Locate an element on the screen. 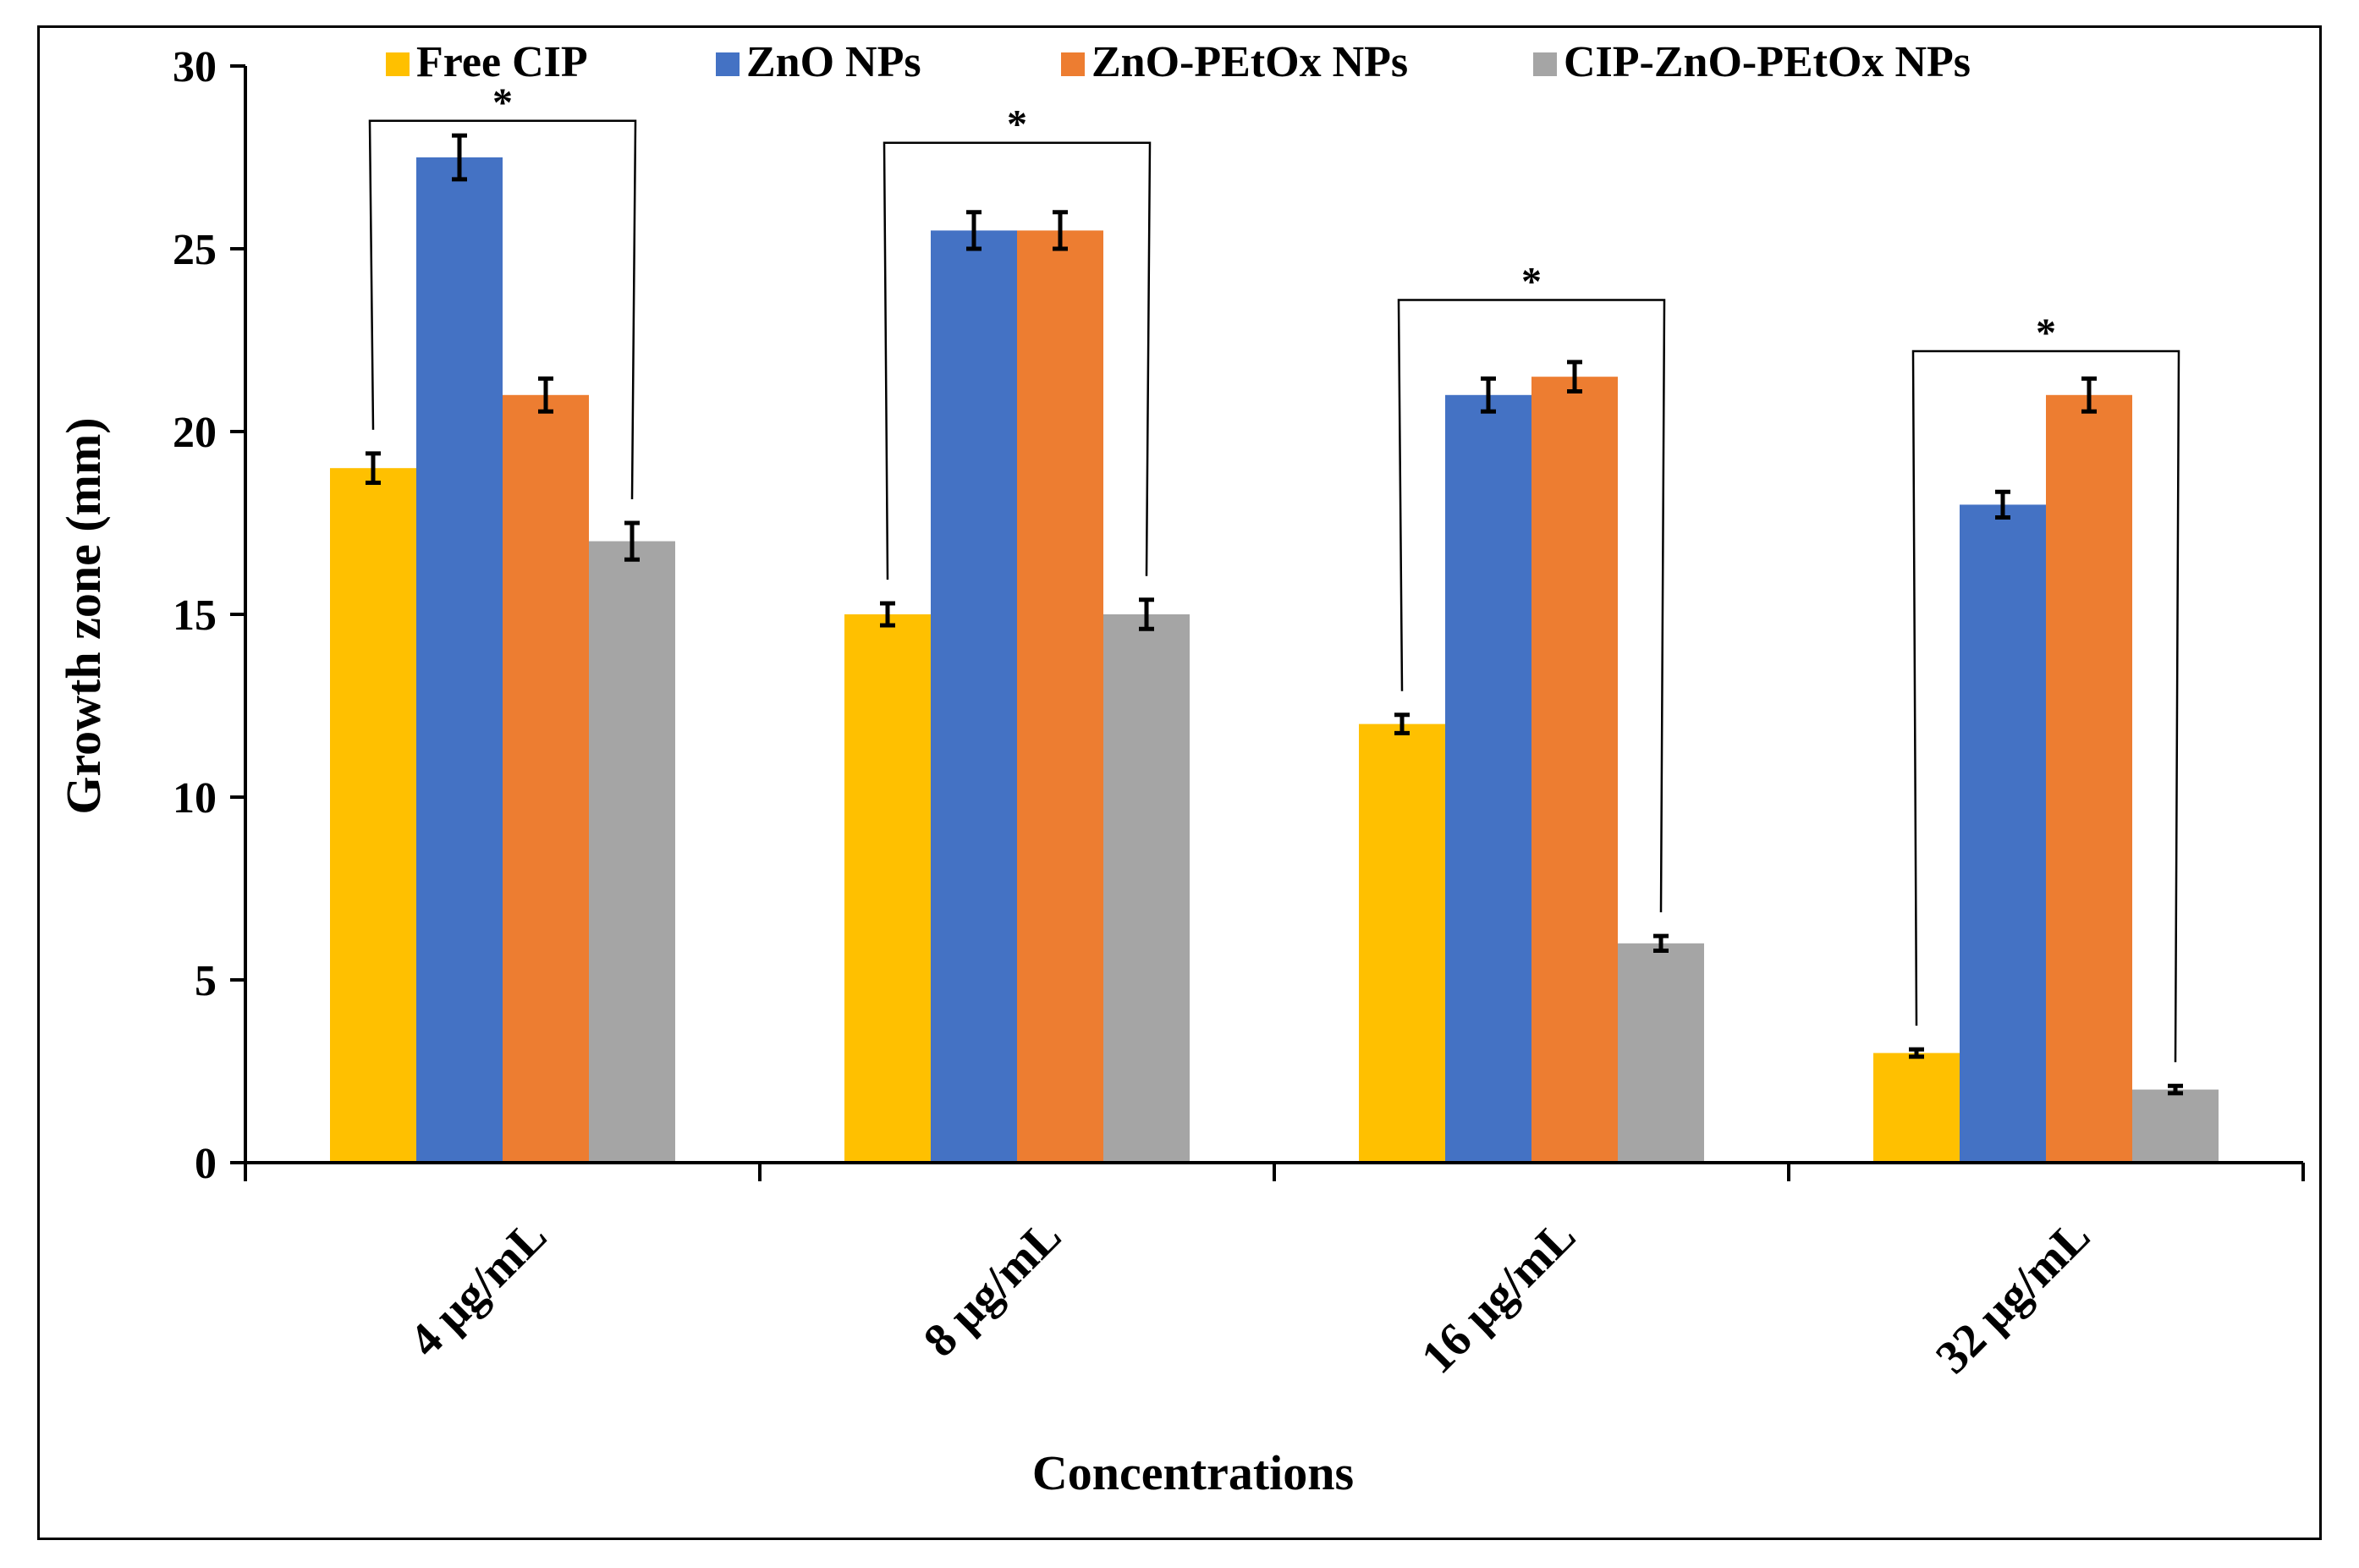  y-tick-label: 10 is located at coordinates (195, 798).